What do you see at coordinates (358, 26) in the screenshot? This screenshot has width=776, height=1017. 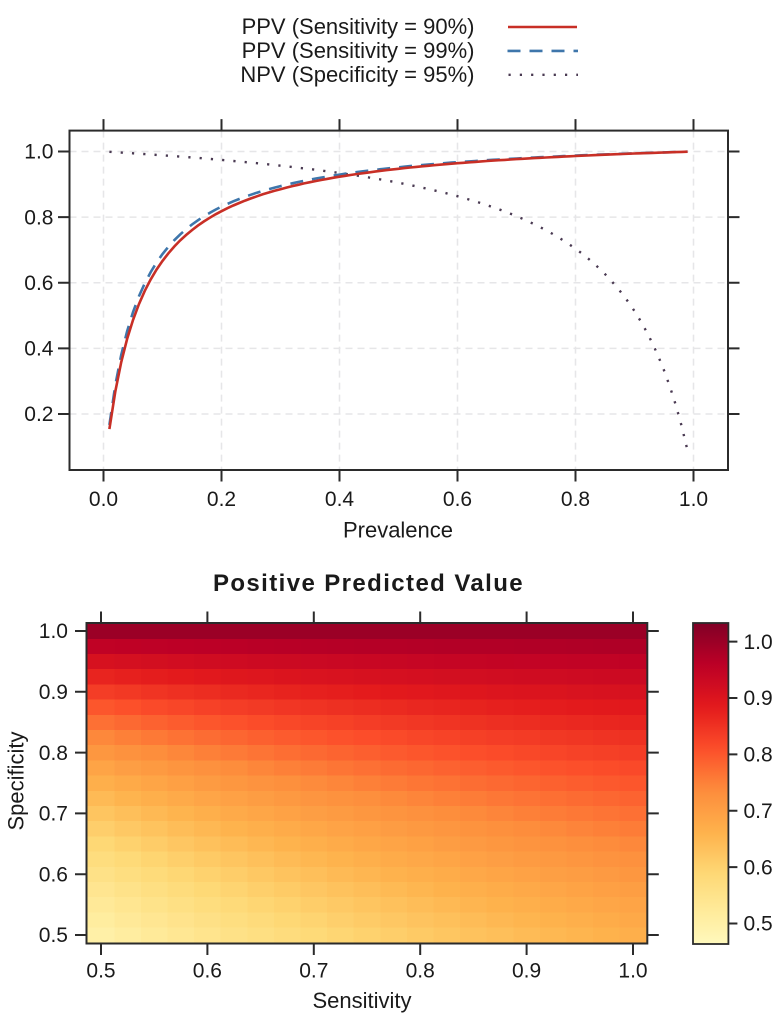 I see `svg-text: PPV (Sensitivity = 90%)` at bounding box center [358, 26].